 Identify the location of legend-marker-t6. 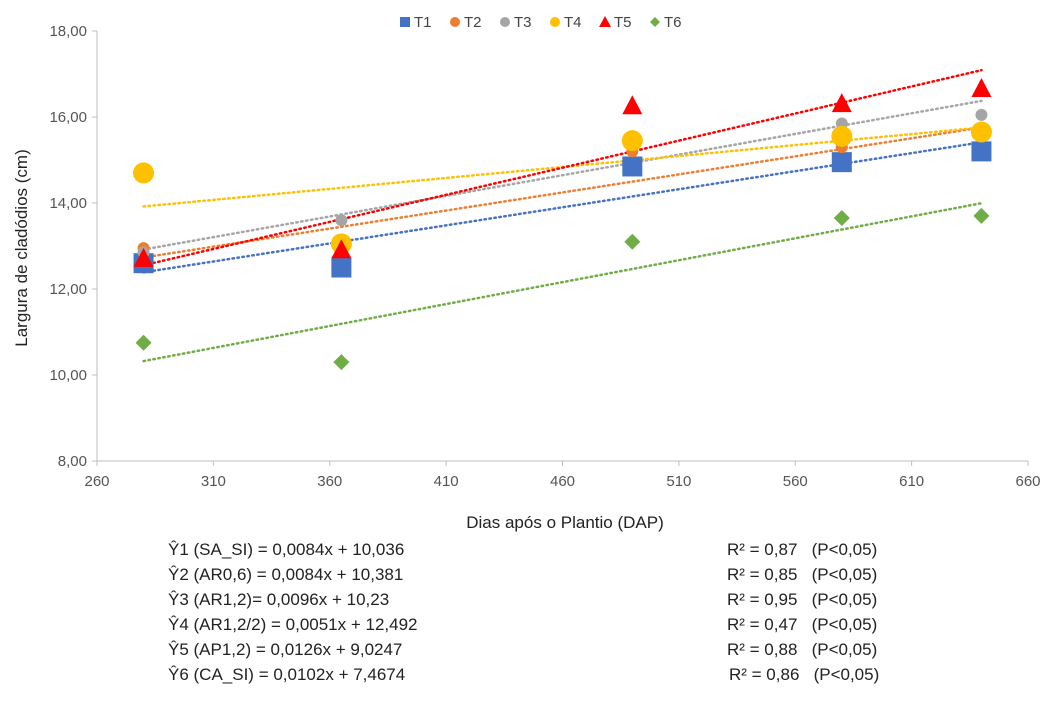
(655, 22).